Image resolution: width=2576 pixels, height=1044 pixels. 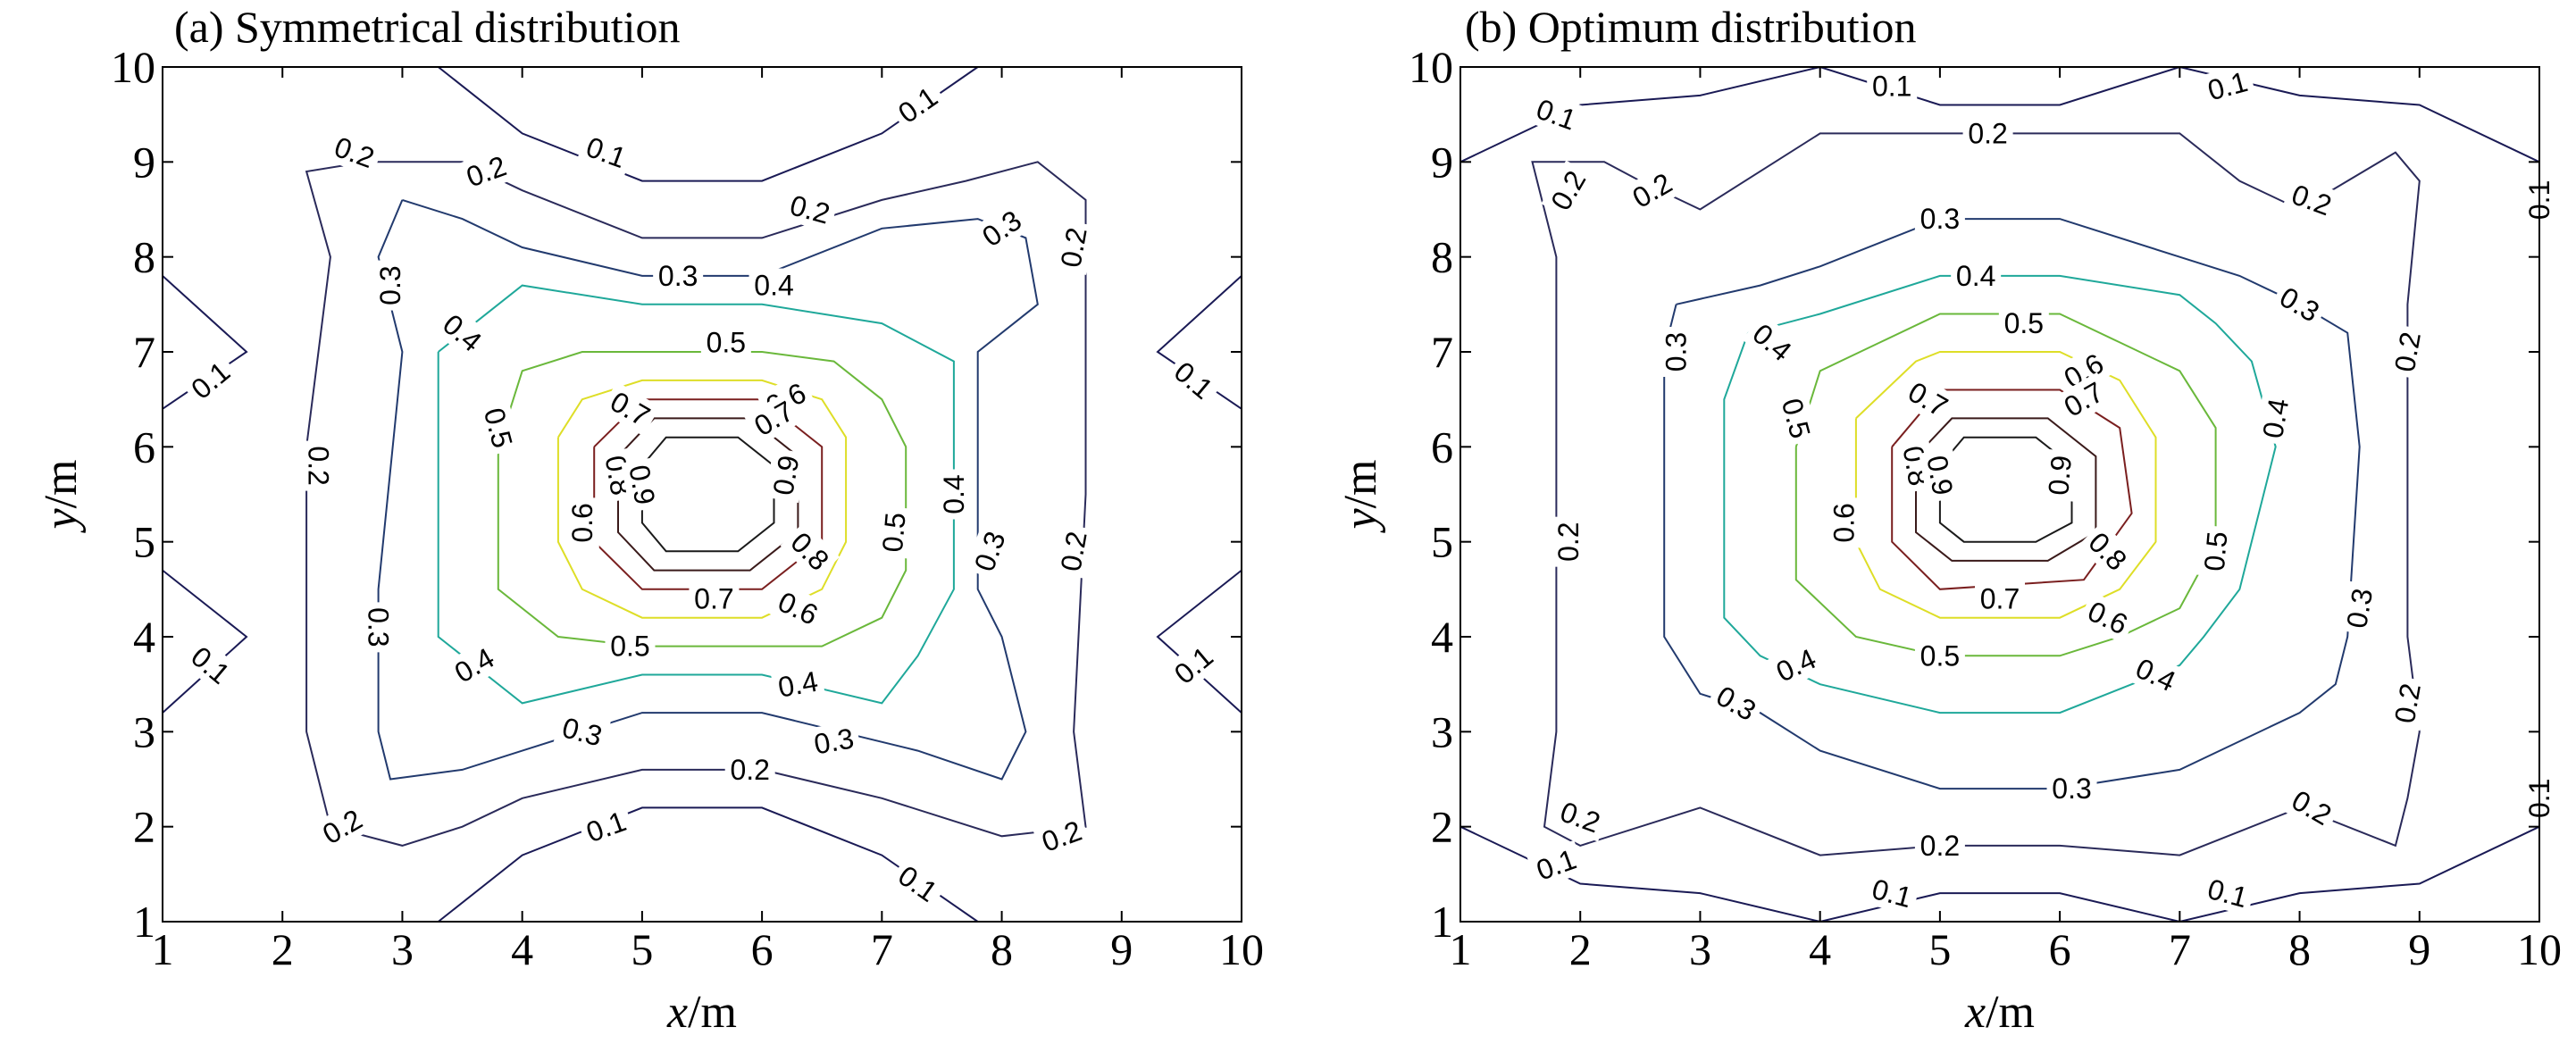 I want to click on contour-label-0.1: 0.1, so click(x=2227, y=85).